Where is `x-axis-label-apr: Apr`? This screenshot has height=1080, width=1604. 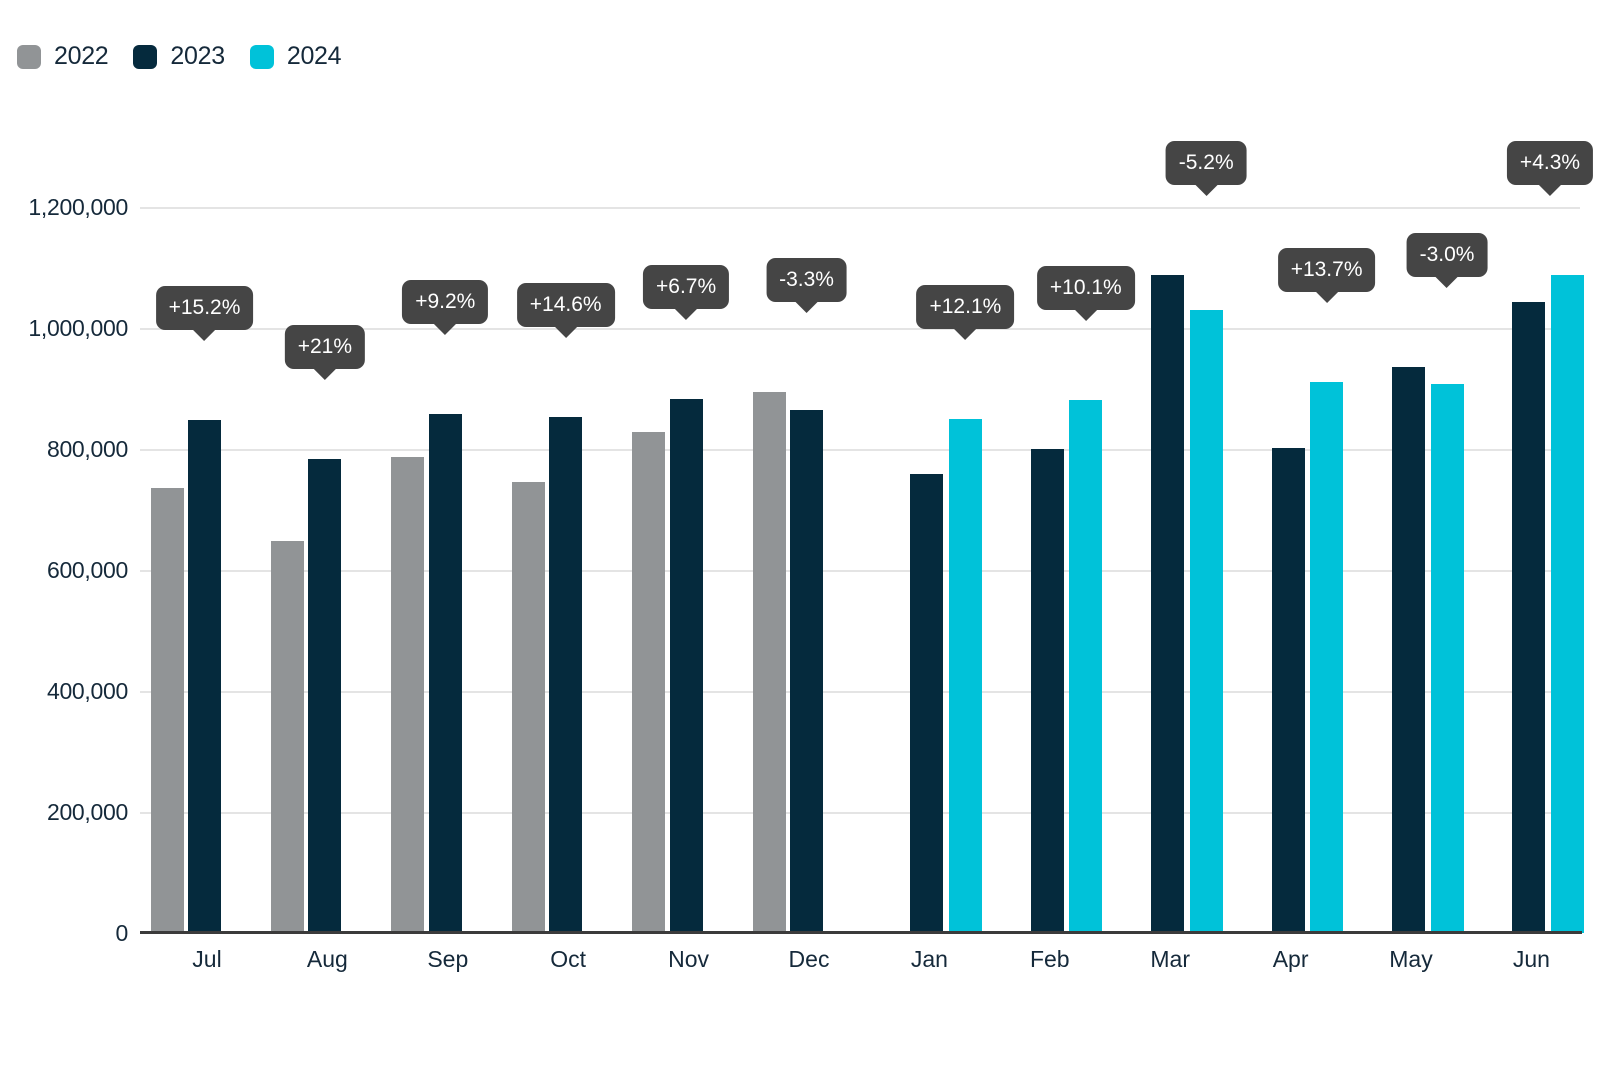
x-axis-label-apr: Apr is located at coordinates (1290, 959).